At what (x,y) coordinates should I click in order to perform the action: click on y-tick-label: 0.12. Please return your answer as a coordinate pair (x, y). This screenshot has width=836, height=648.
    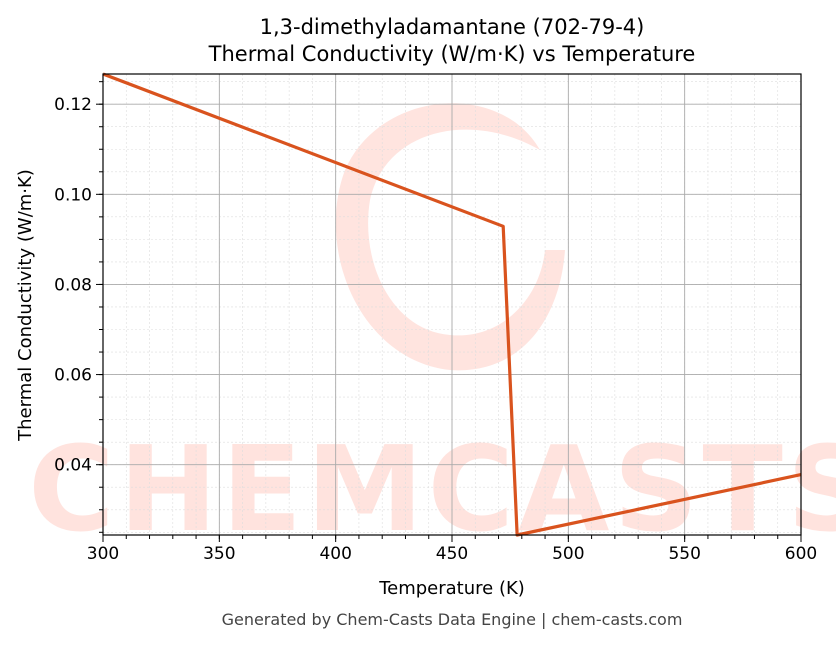
    Looking at the image, I should click on (73, 105).